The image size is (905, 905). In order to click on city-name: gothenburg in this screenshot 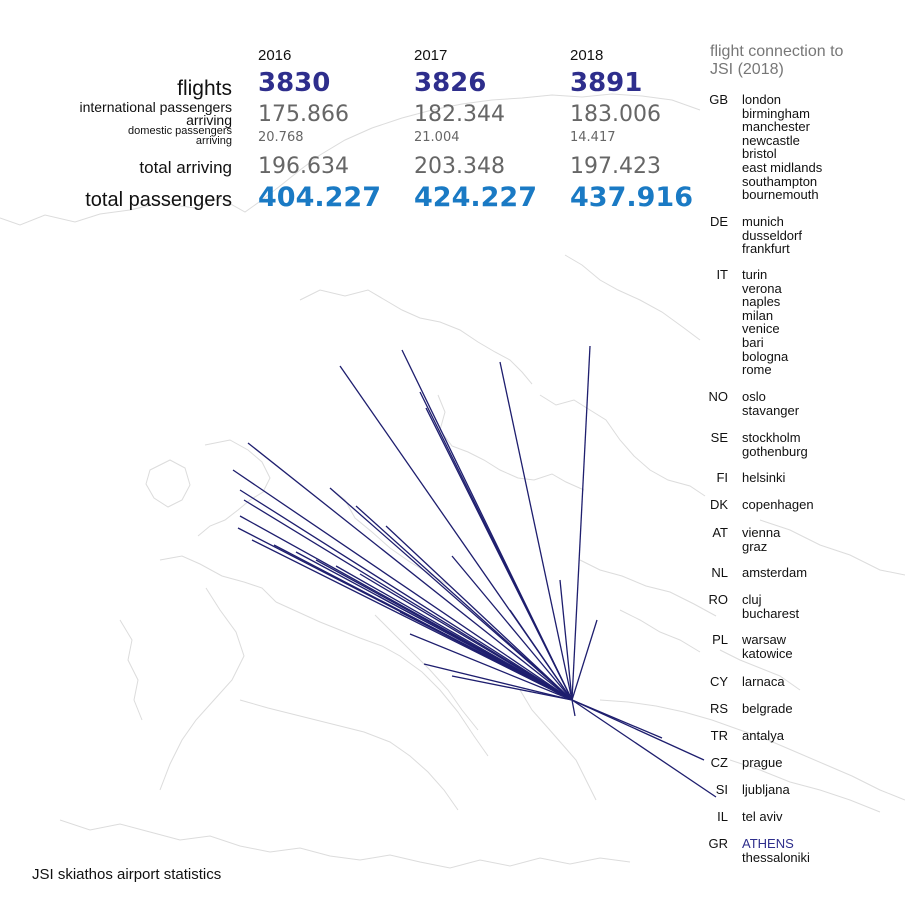, I will do `click(775, 451)`.